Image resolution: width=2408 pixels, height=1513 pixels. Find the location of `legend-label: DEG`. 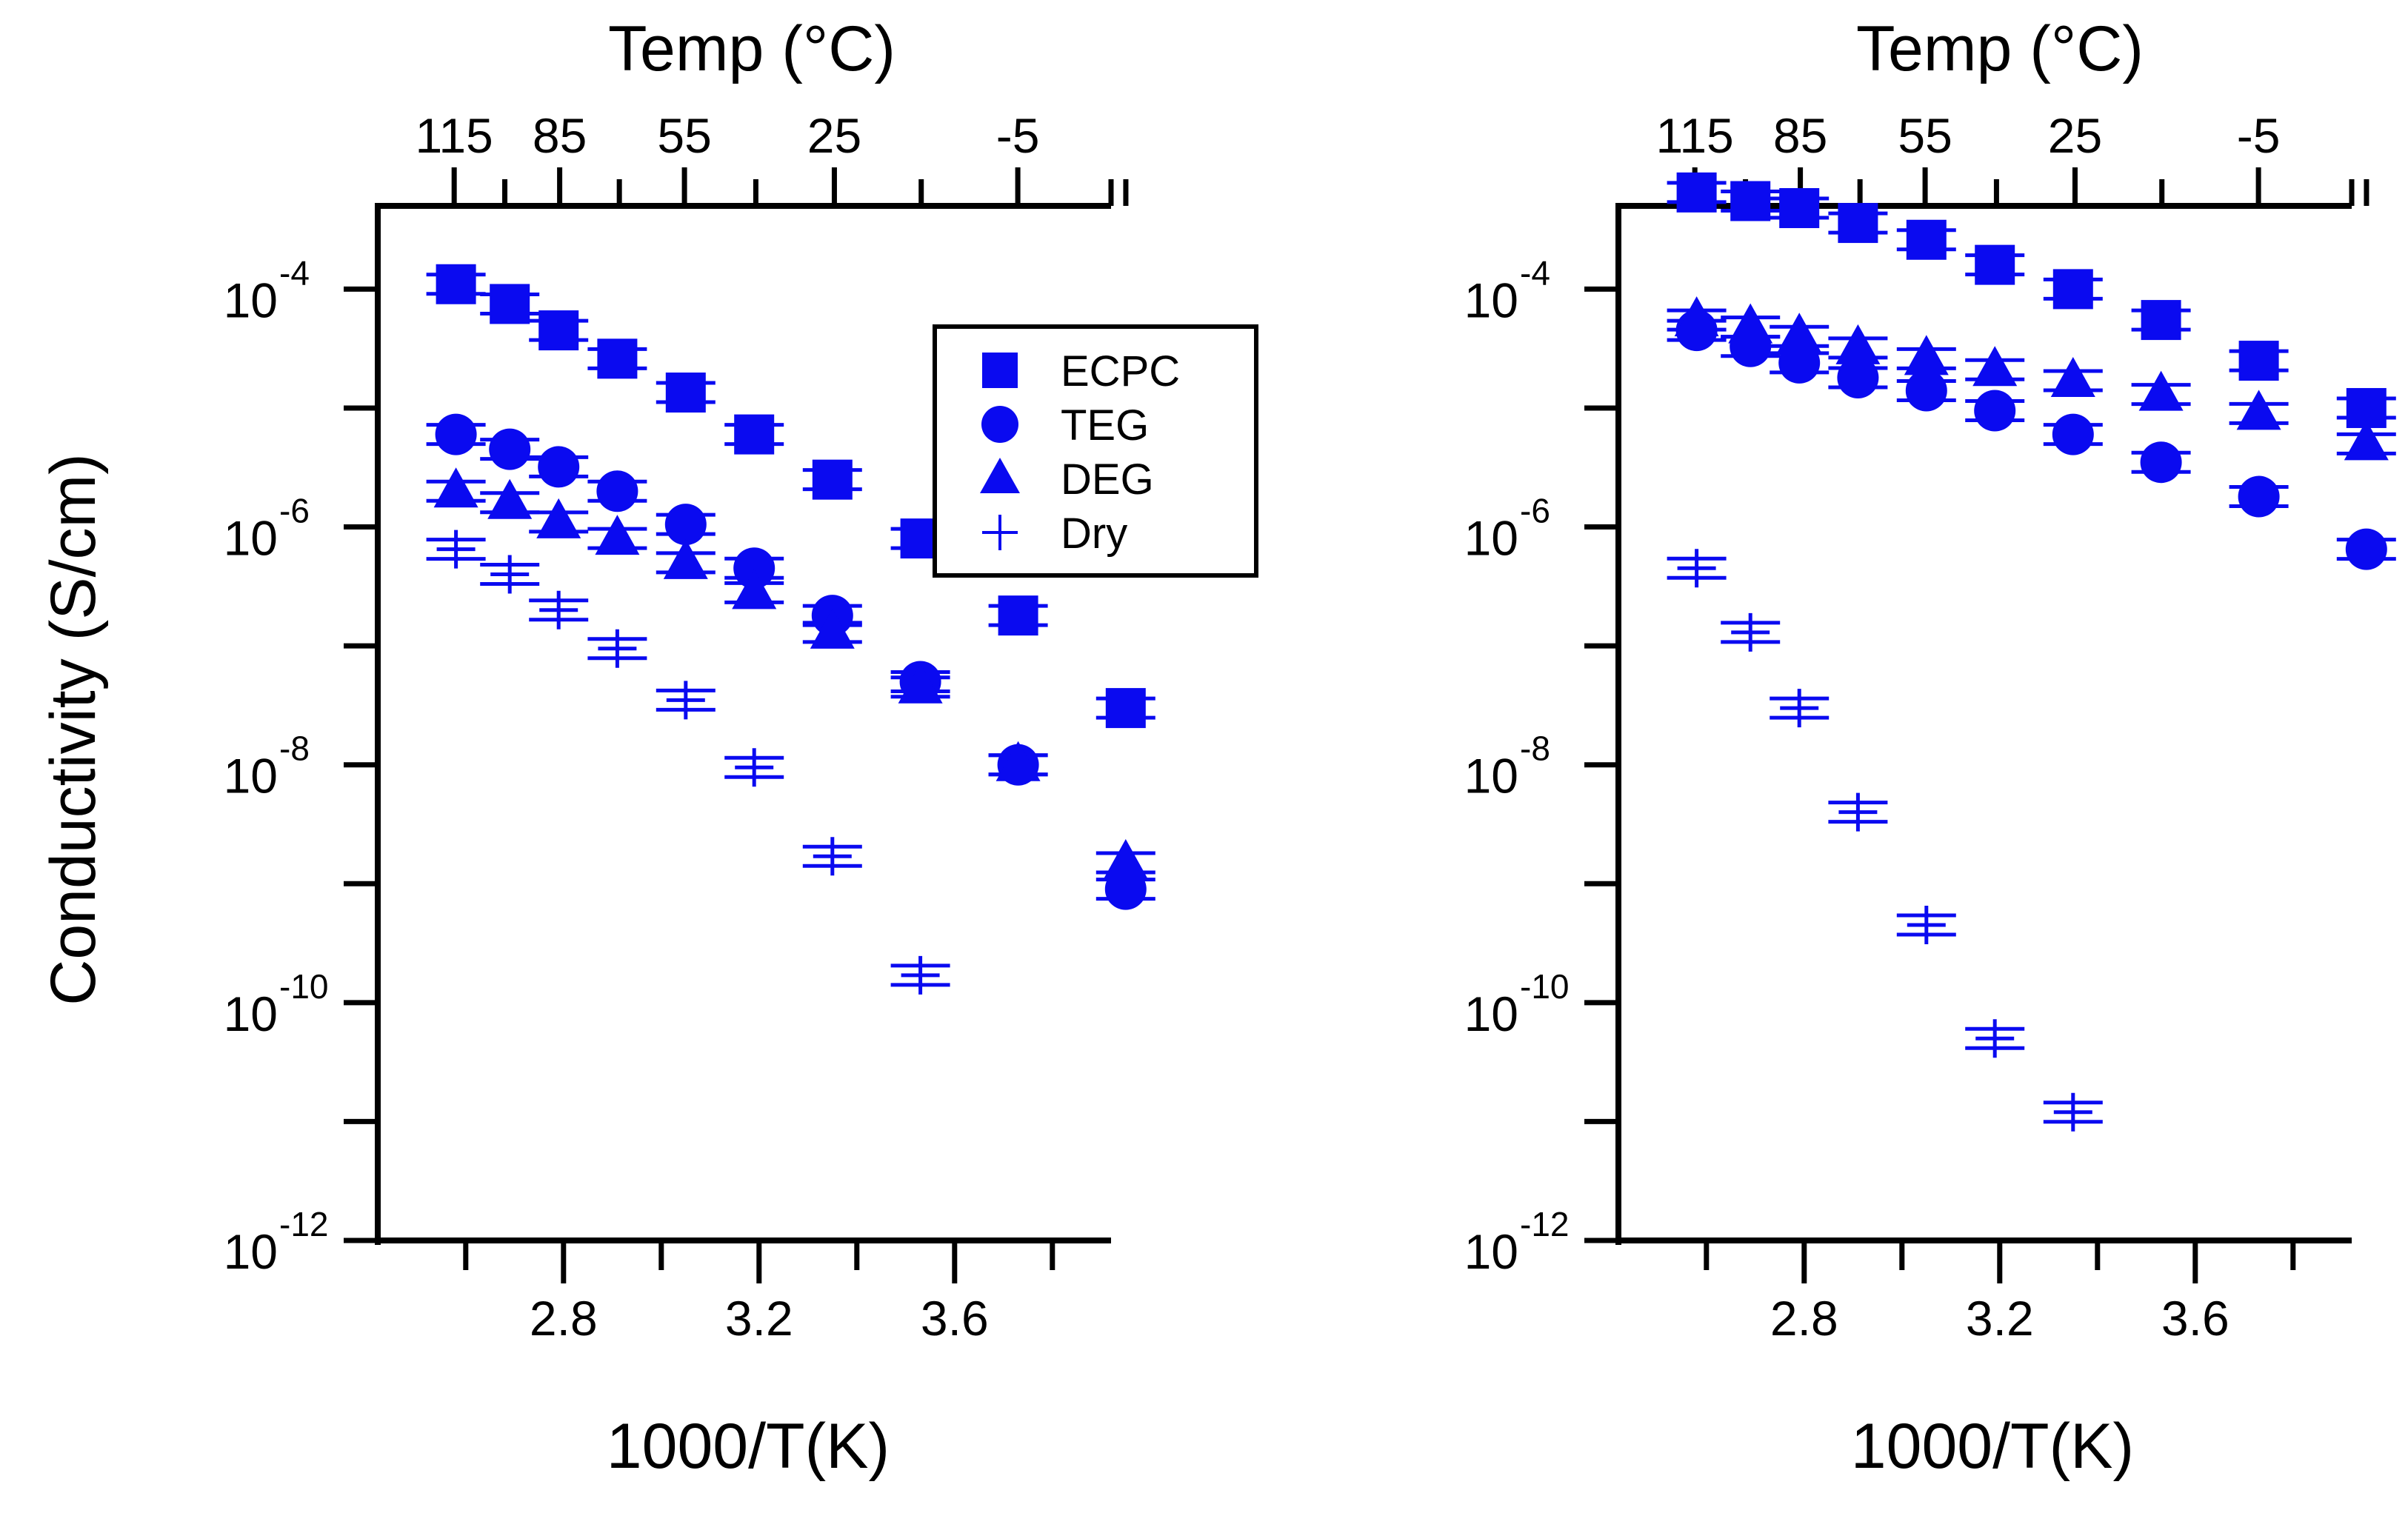

legend-label: DEG is located at coordinates (1107, 479).